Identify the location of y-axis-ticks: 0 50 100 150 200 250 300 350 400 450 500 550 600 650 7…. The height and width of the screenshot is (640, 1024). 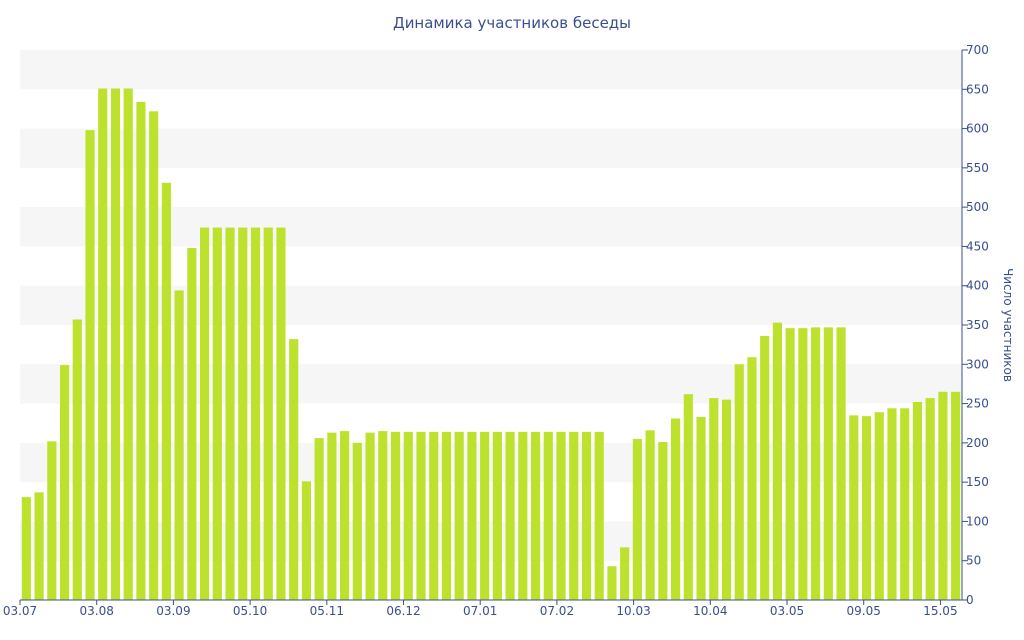
(975, 325).